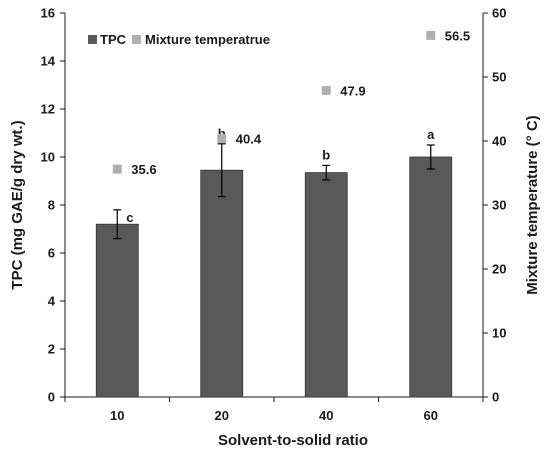 The height and width of the screenshot is (455, 550). What do you see at coordinates (143, 169) in the screenshot?
I see `data-label-temperature: 35.6` at bounding box center [143, 169].